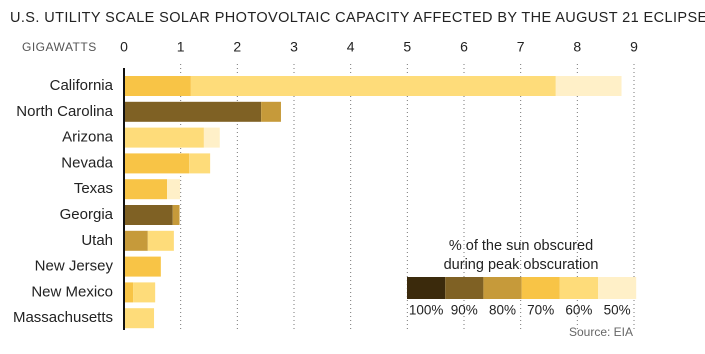  Describe the element at coordinates (601, 332) in the screenshot. I see `source: Source: EIA` at that location.